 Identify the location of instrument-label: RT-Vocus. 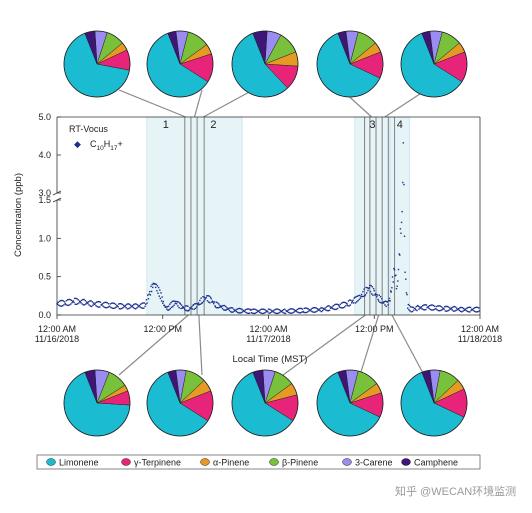
(88, 129).